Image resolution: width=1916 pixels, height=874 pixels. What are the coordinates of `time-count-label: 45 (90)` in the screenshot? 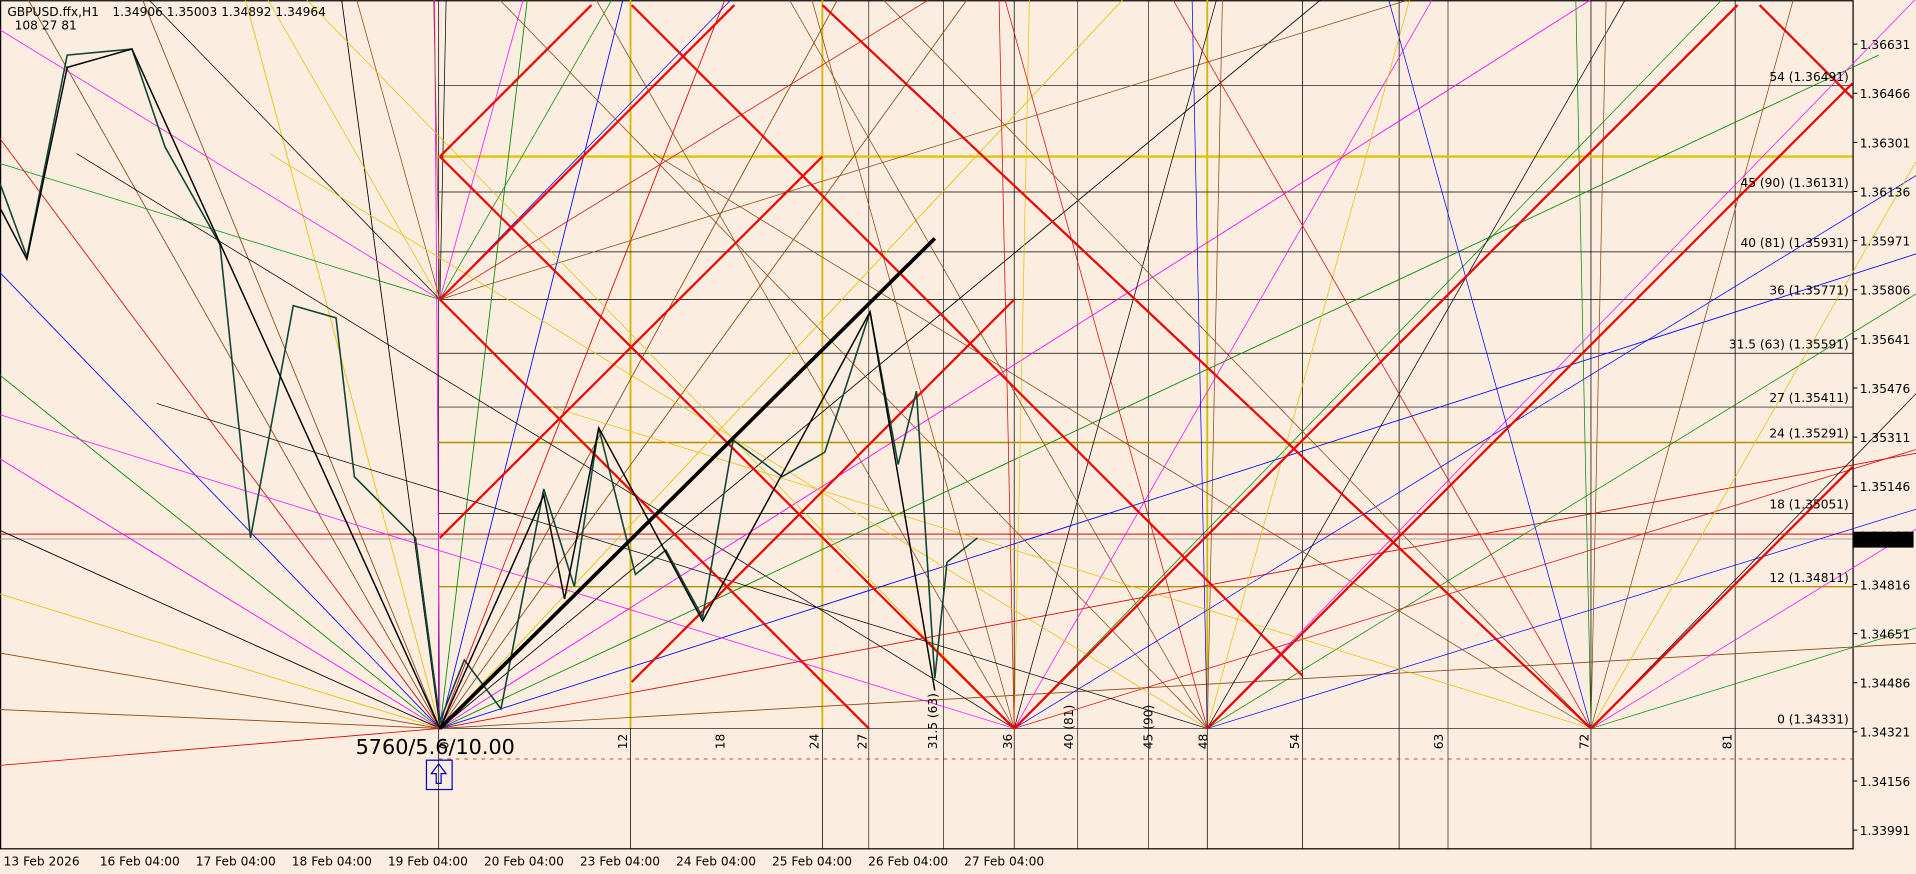 It's located at (1148, 727).